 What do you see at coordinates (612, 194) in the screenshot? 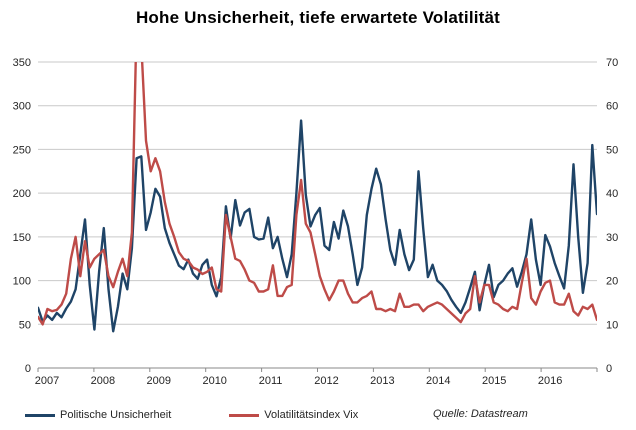
I see `y-right-tick-label: 40` at bounding box center [612, 194].